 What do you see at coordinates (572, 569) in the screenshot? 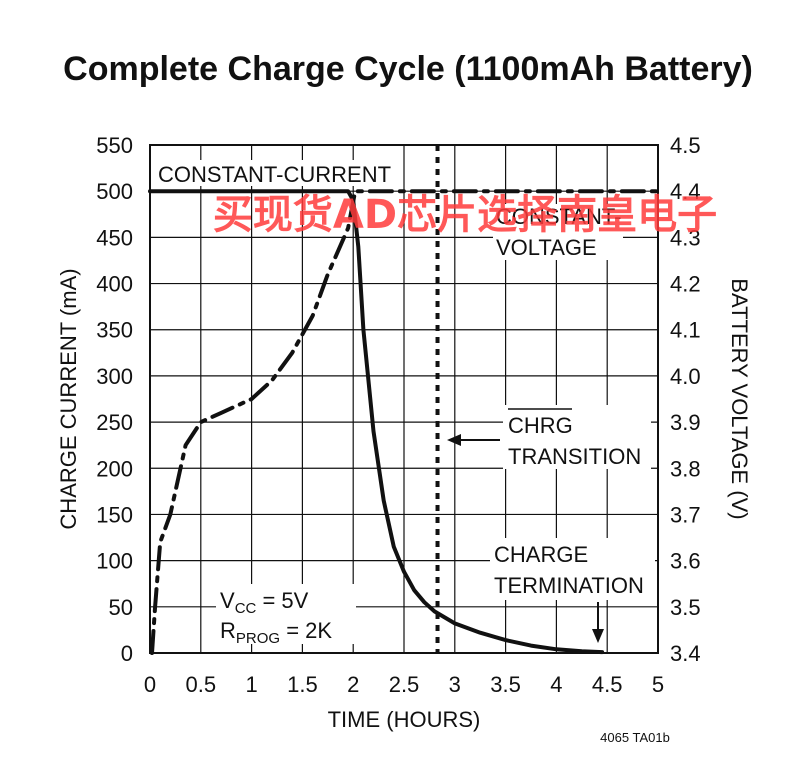
I see `termination-label-bg` at bounding box center [572, 569].